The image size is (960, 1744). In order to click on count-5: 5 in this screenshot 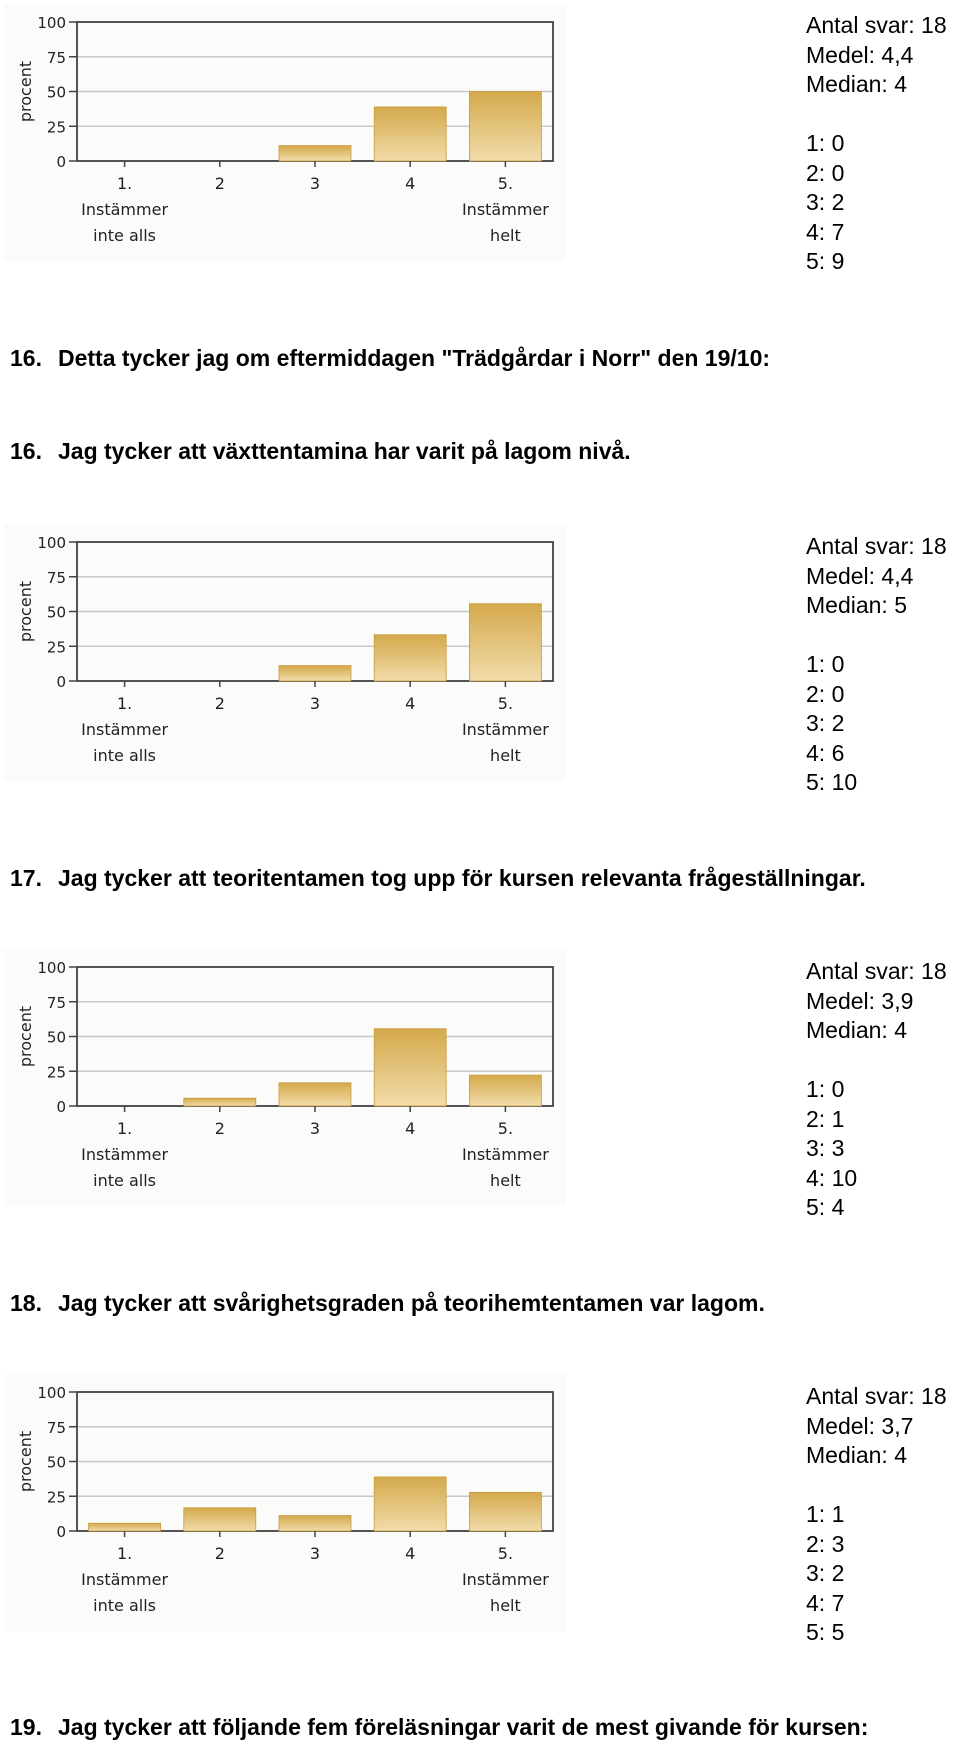, I will do `click(825, 1632)`.